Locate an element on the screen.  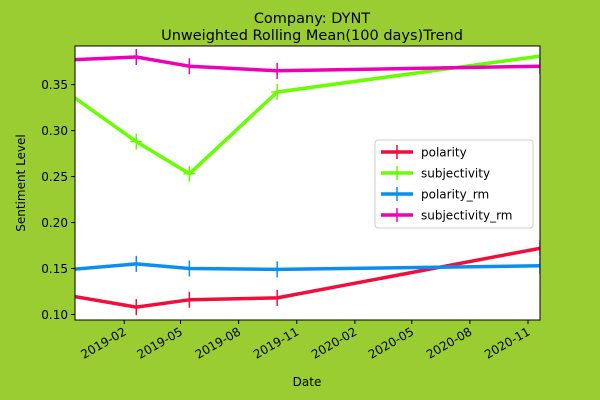
series-polarity_rm is located at coordinates (307, 266).